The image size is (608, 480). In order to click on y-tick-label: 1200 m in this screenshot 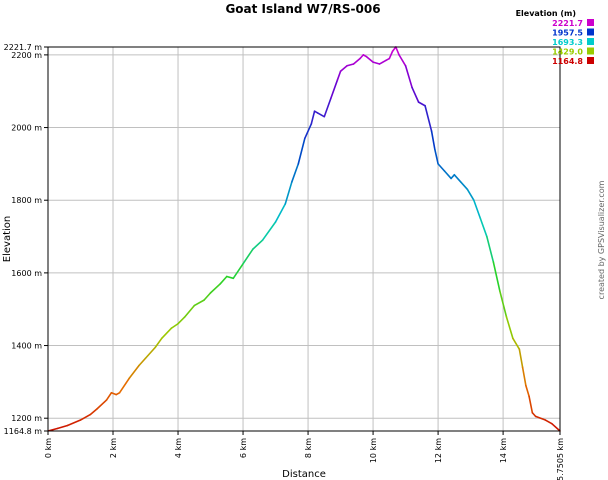, I will do `click(26, 418)`.